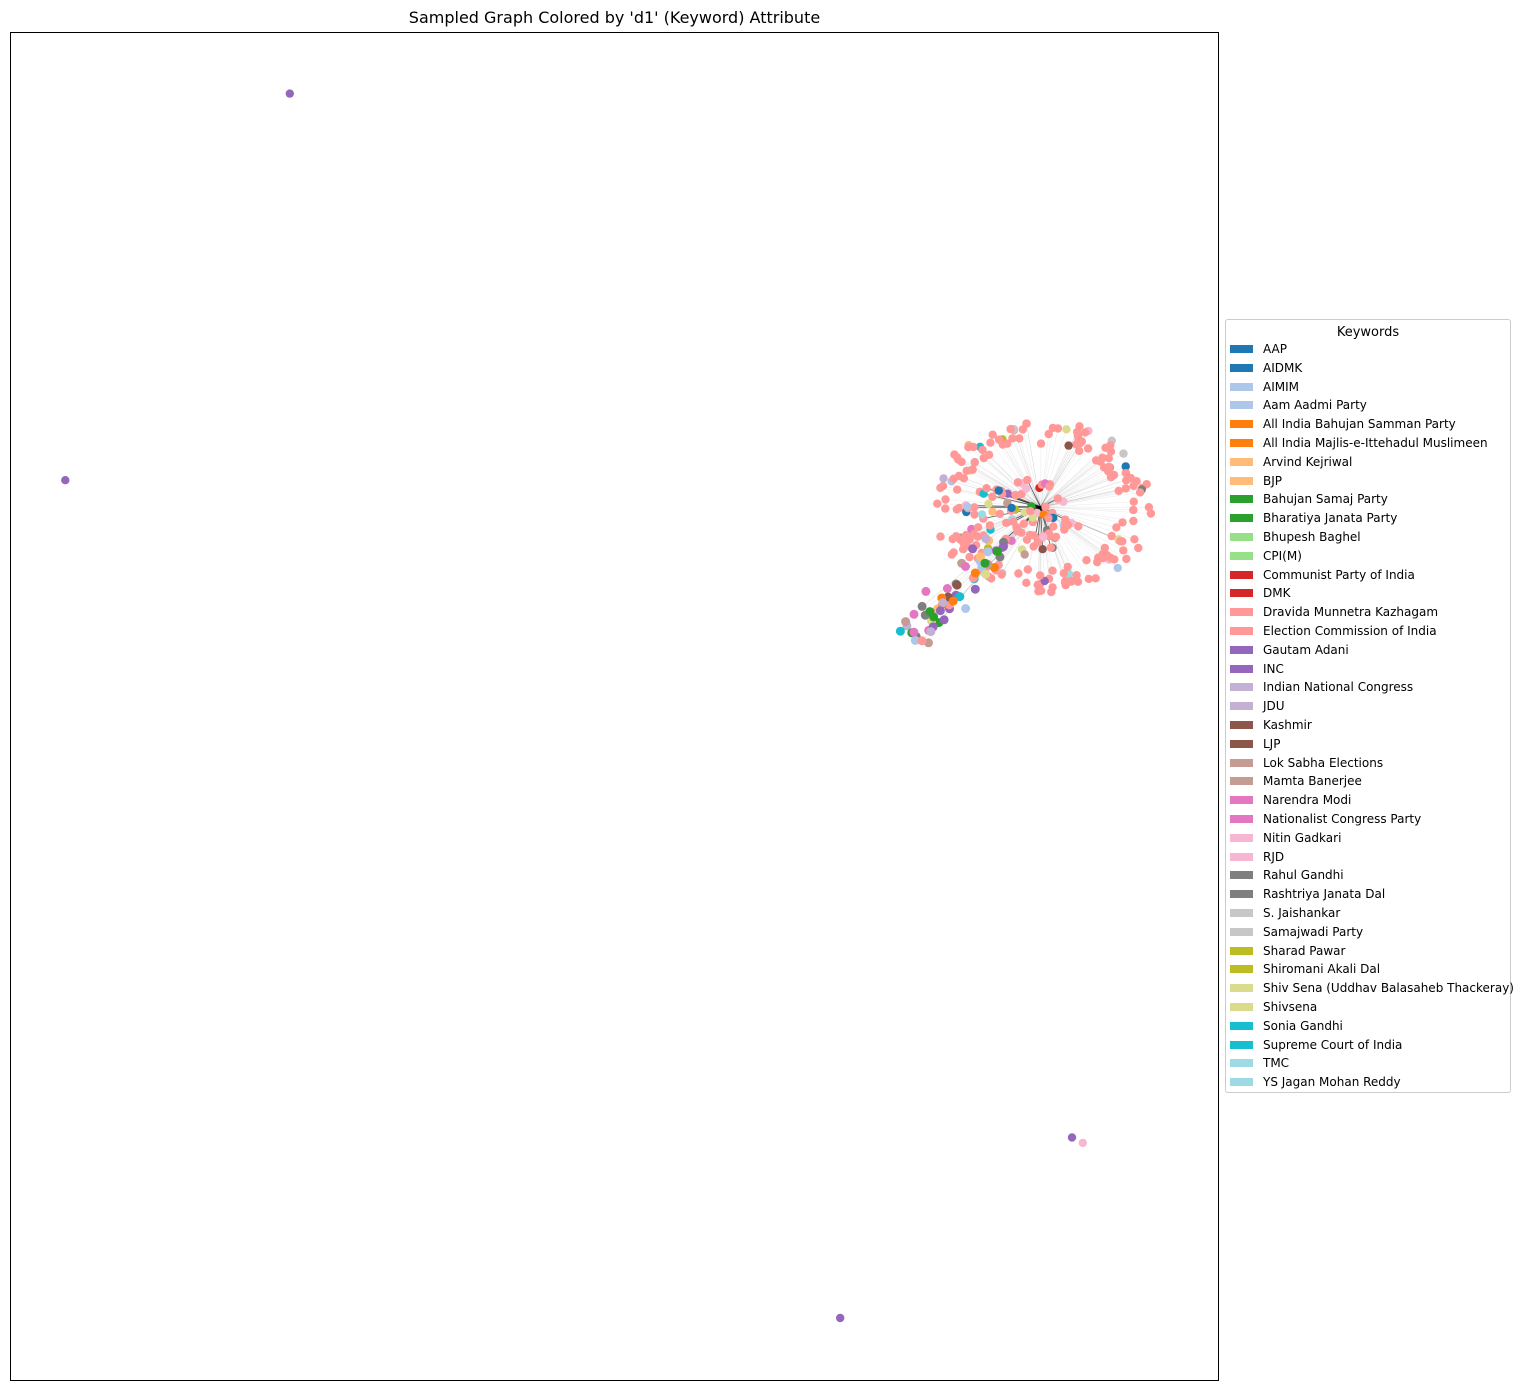 The image size is (1520, 1390). What do you see at coordinates (1290, 1007) in the screenshot?
I see `legend-label: Shivsena` at bounding box center [1290, 1007].